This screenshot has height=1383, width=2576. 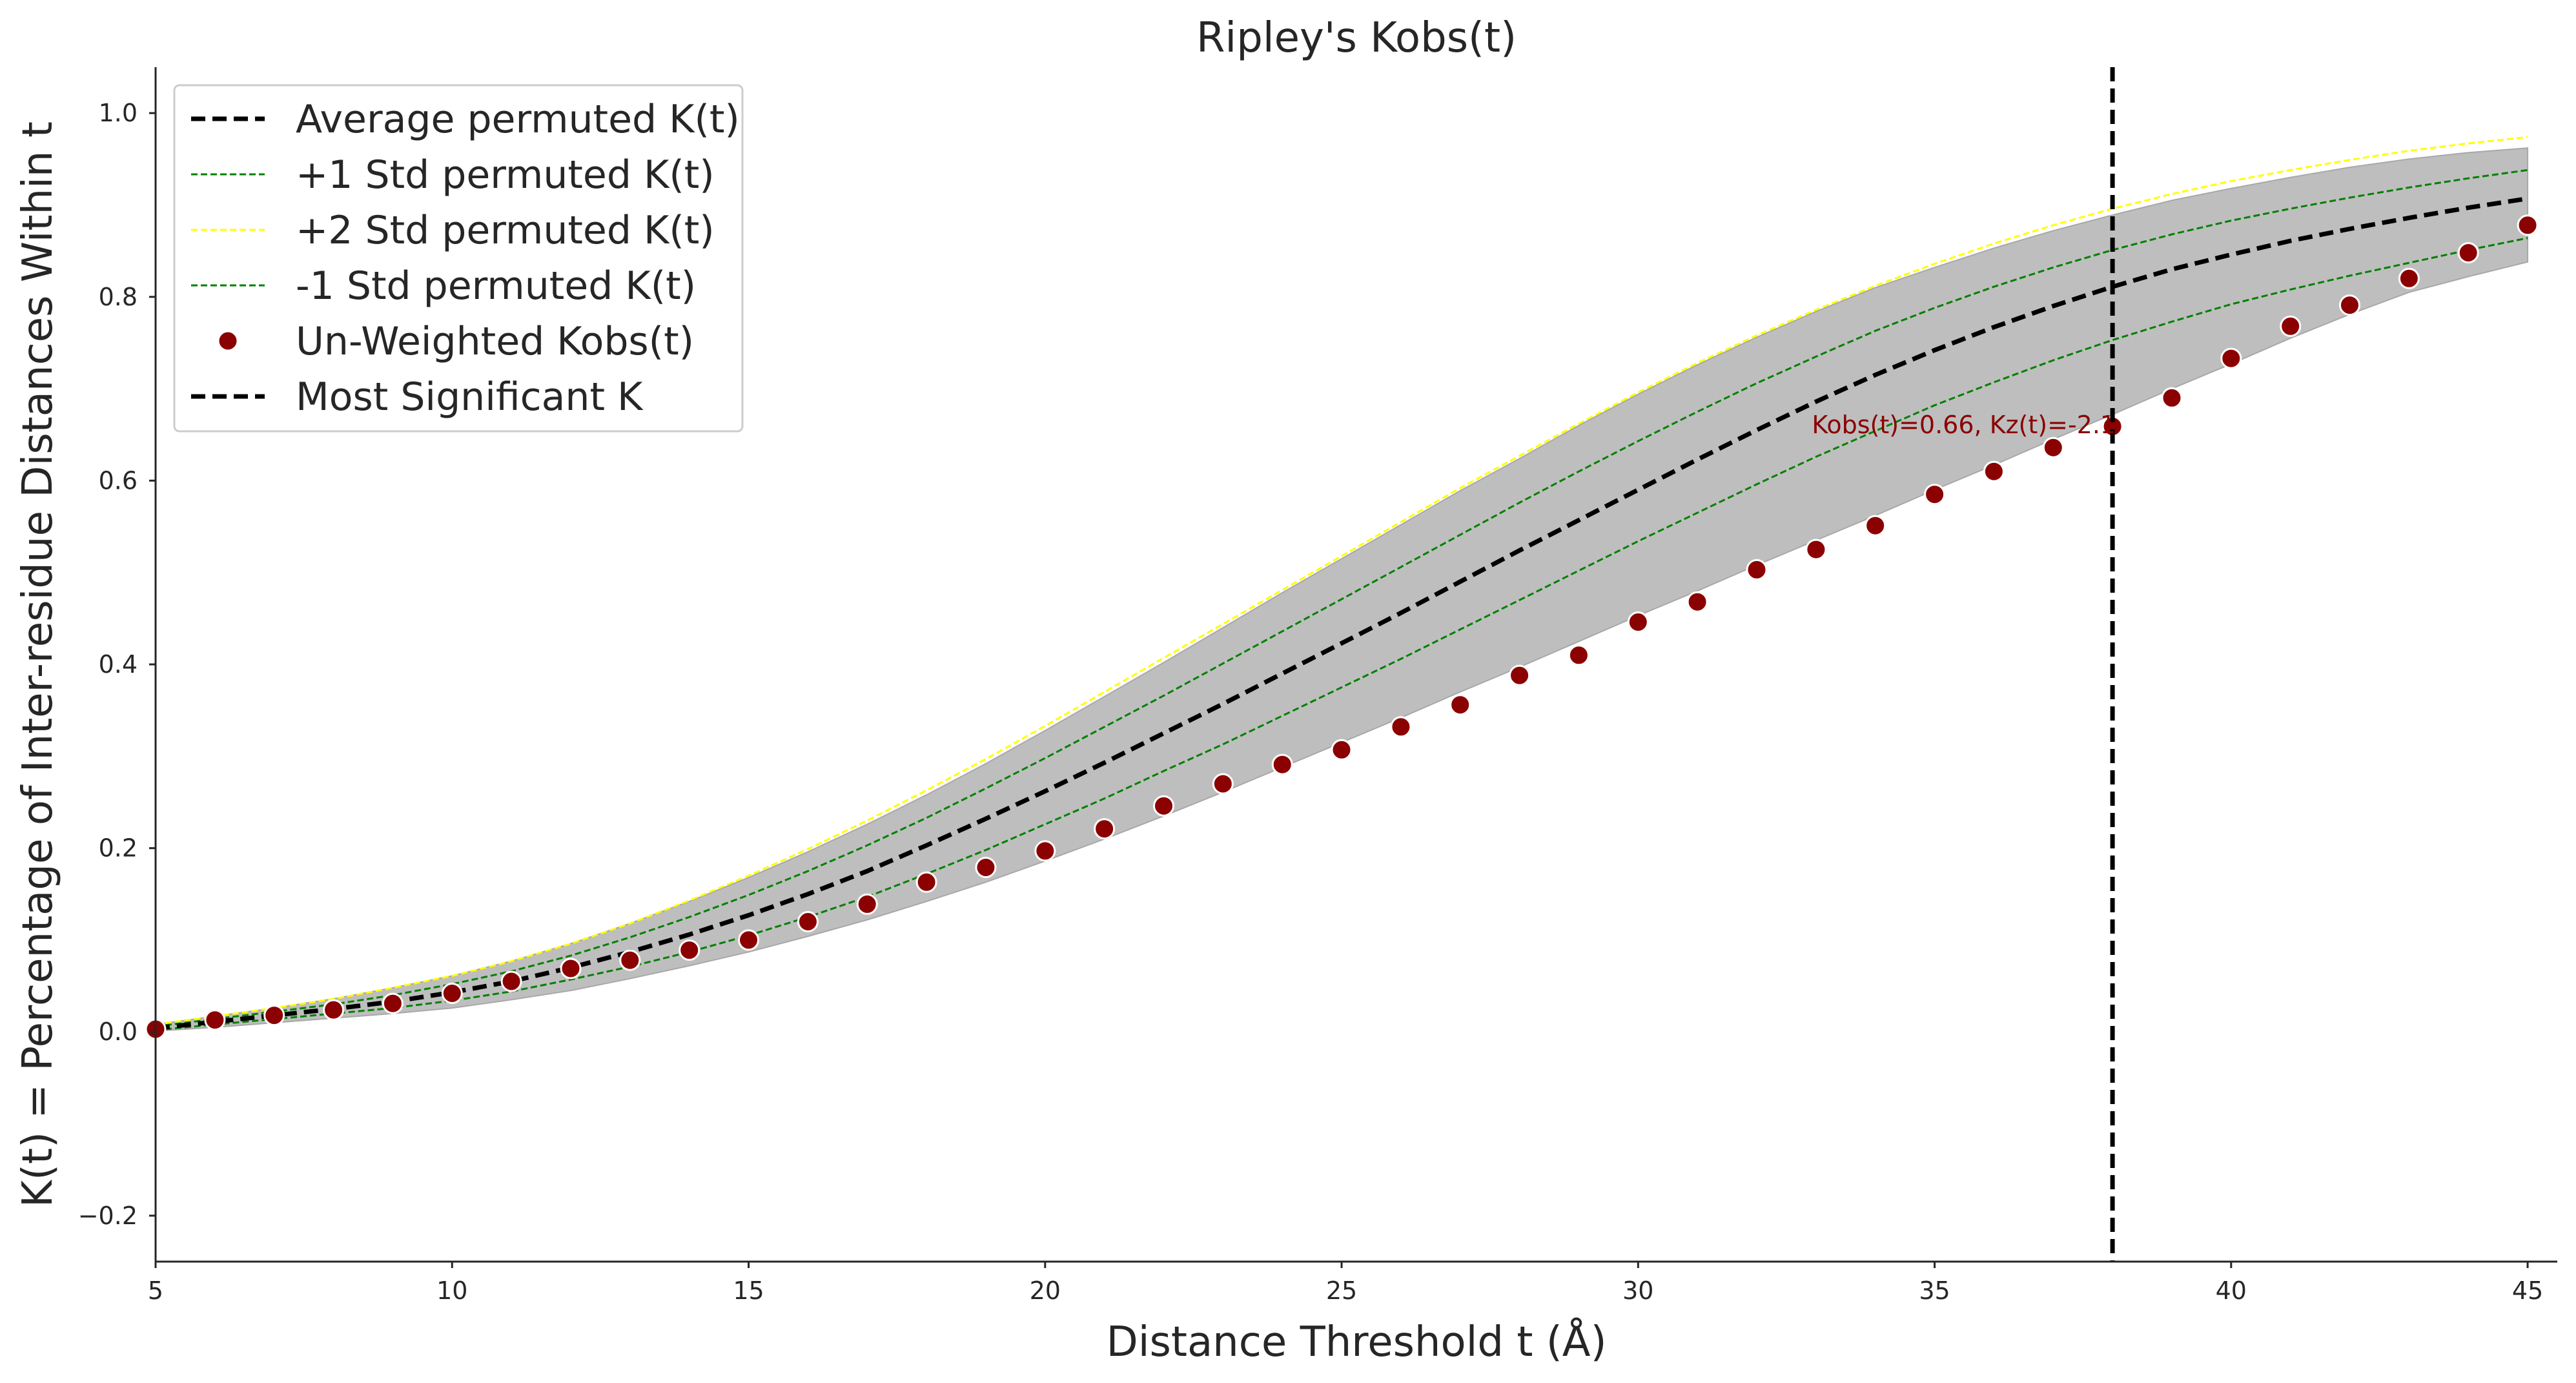 What do you see at coordinates (119, 113) in the screenshot?
I see `y-tick-label: 1.0` at bounding box center [119, 113].